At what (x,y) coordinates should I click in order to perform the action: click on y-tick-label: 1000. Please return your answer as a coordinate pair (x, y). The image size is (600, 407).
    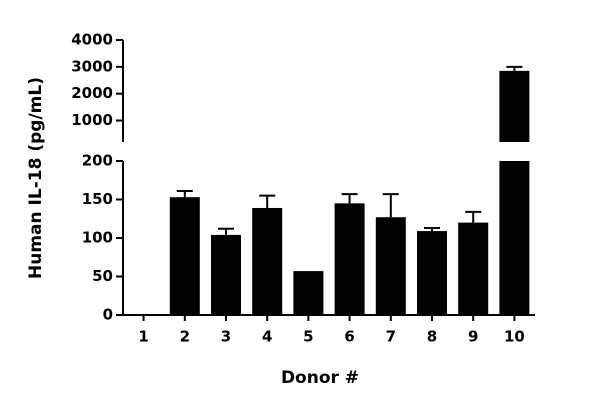
    Looking at the image, I should click on (92, 120).